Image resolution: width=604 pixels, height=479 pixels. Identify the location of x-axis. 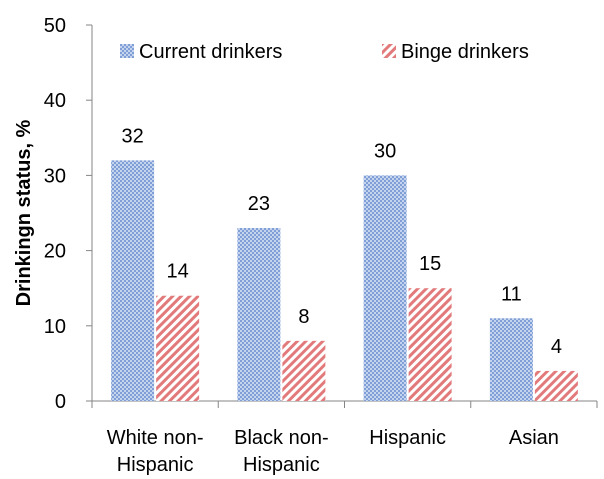
(344, 404).